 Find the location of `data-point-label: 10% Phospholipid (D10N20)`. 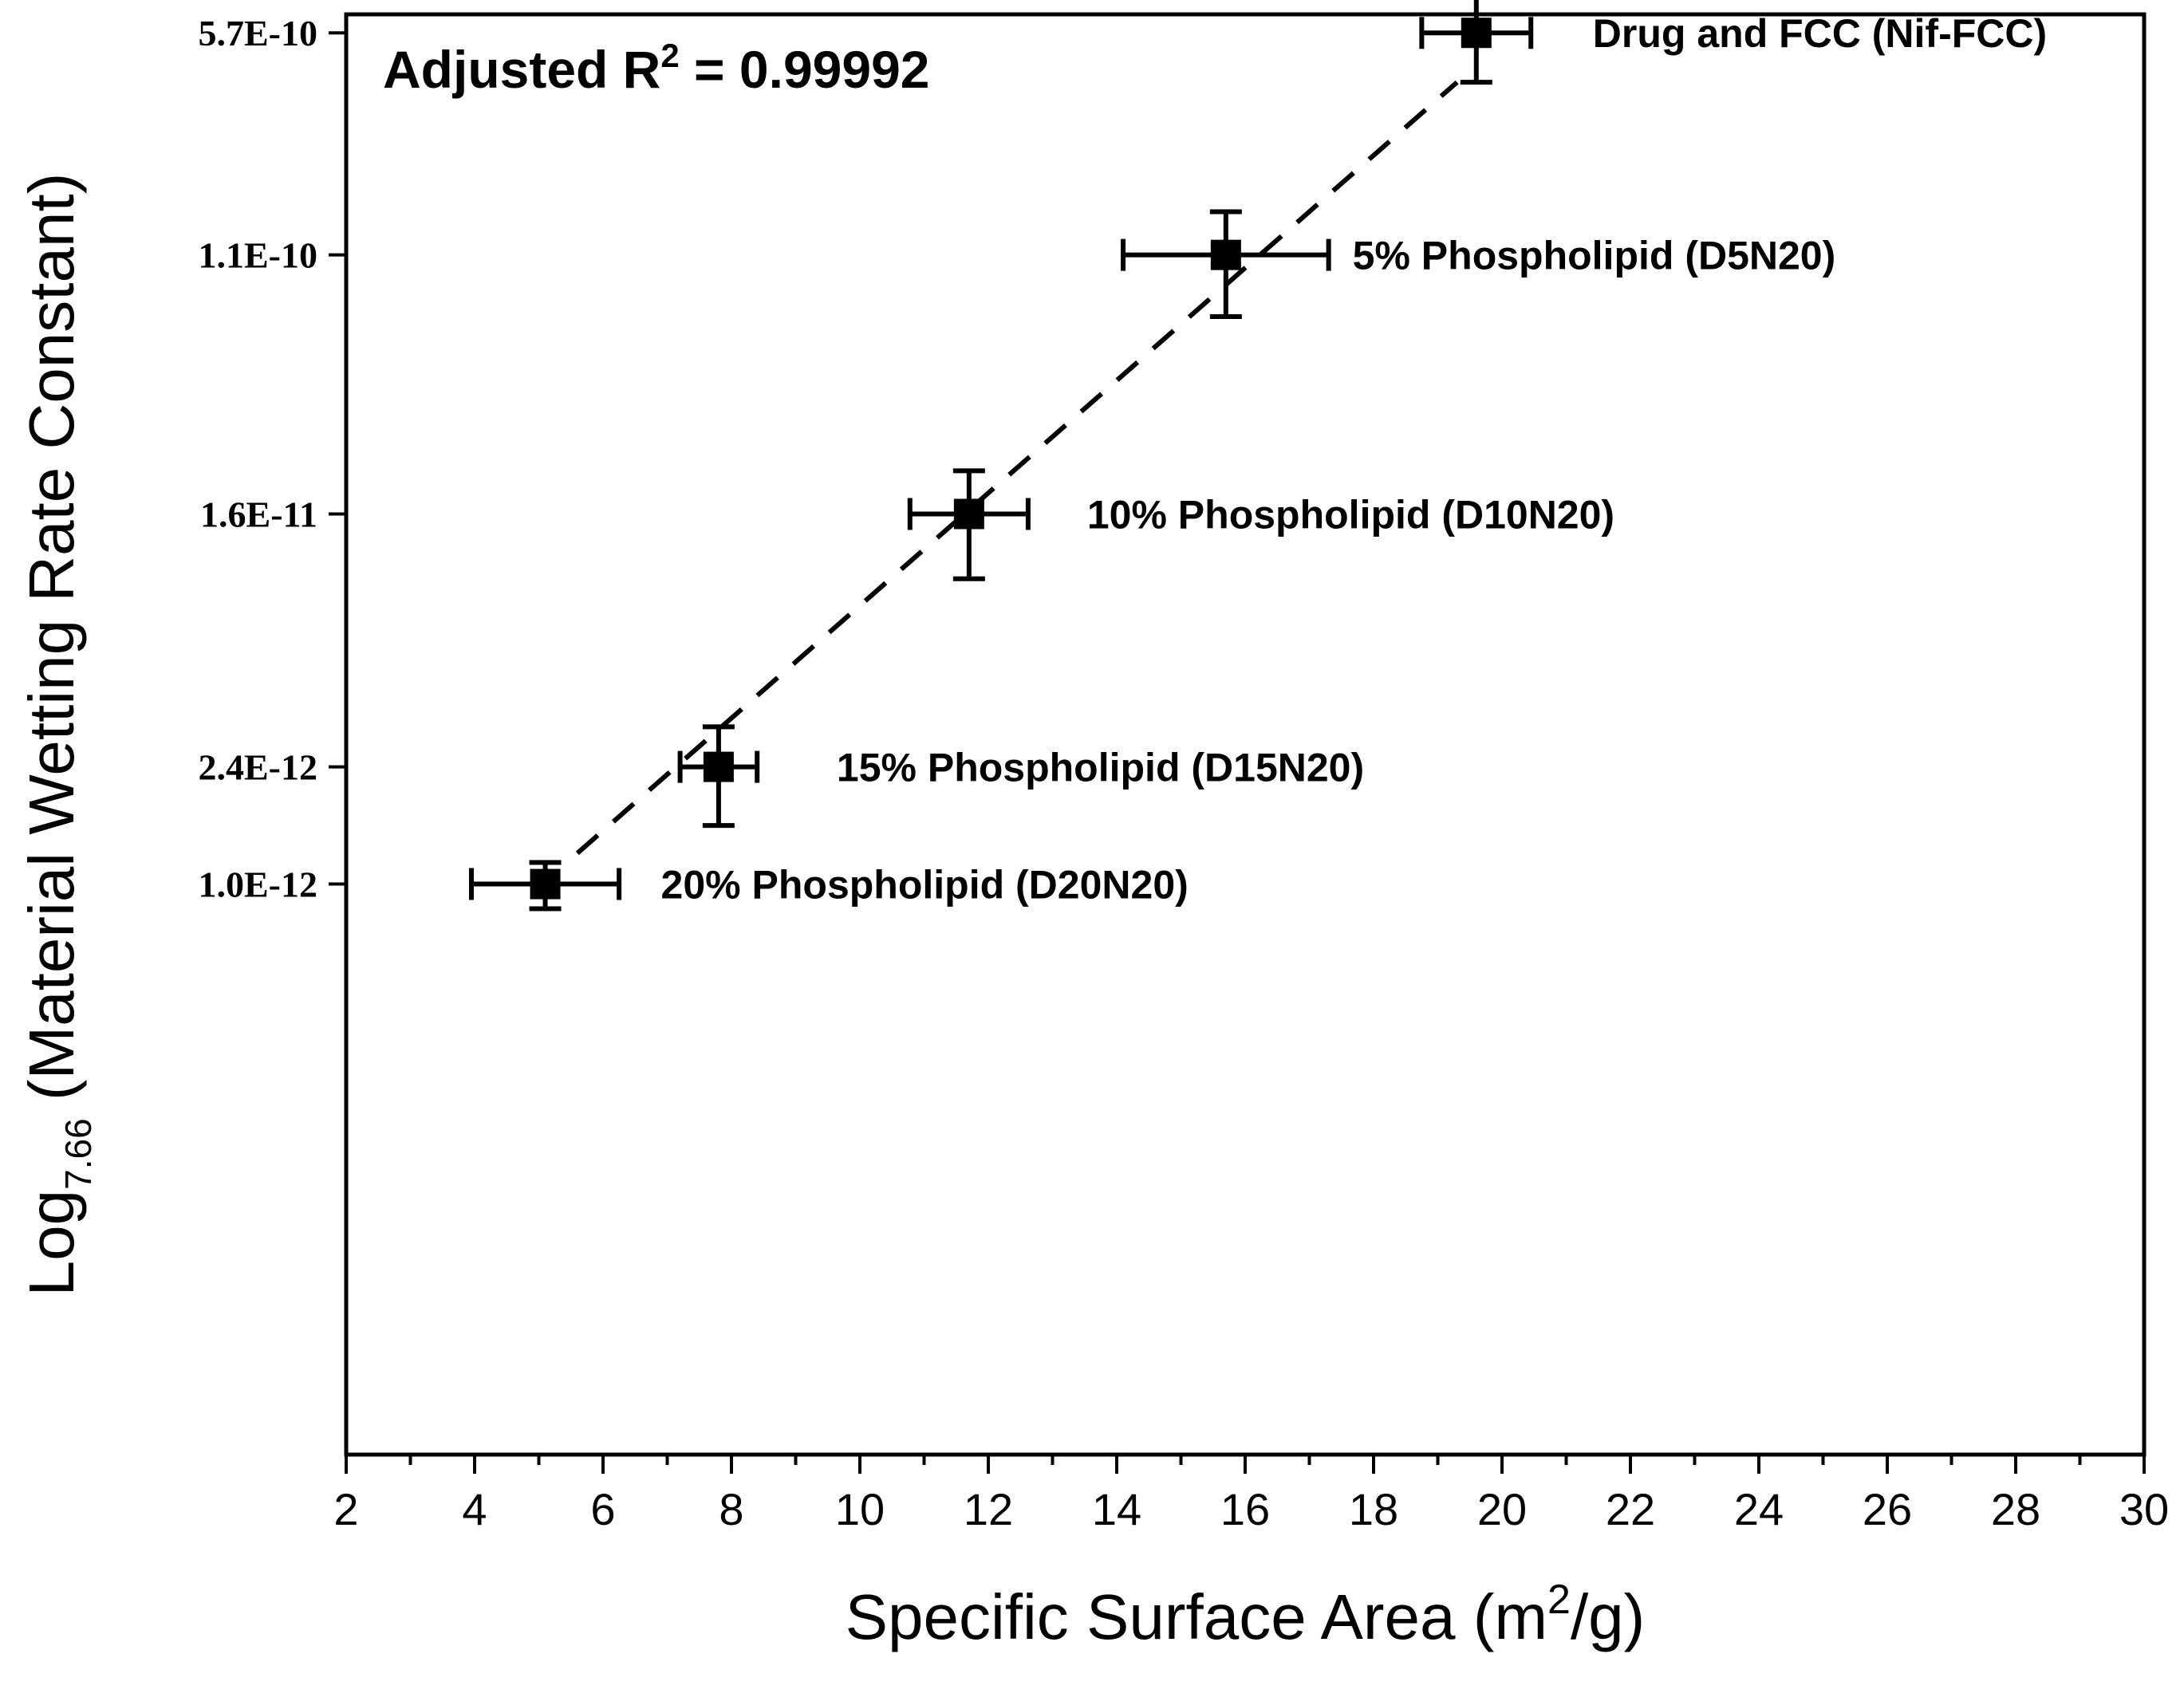

data-point-label: 10% Phospholipid (D10N20) is located at coordinates (1350, 514).